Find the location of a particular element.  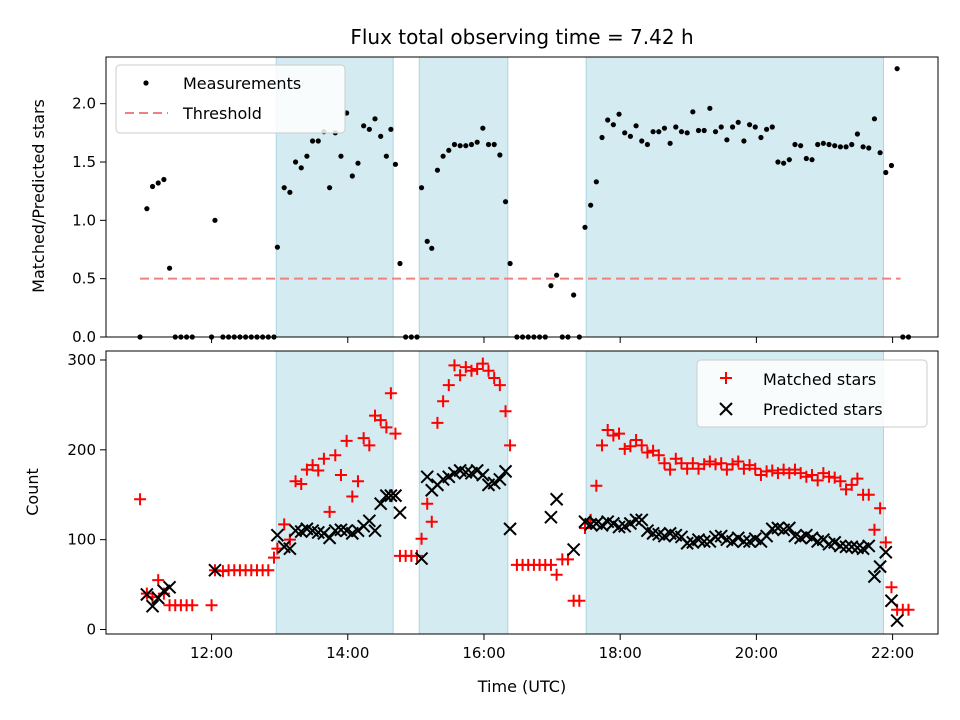

bottom-x-tick-label-4: 20:00 is located at coordinates (756, 653).